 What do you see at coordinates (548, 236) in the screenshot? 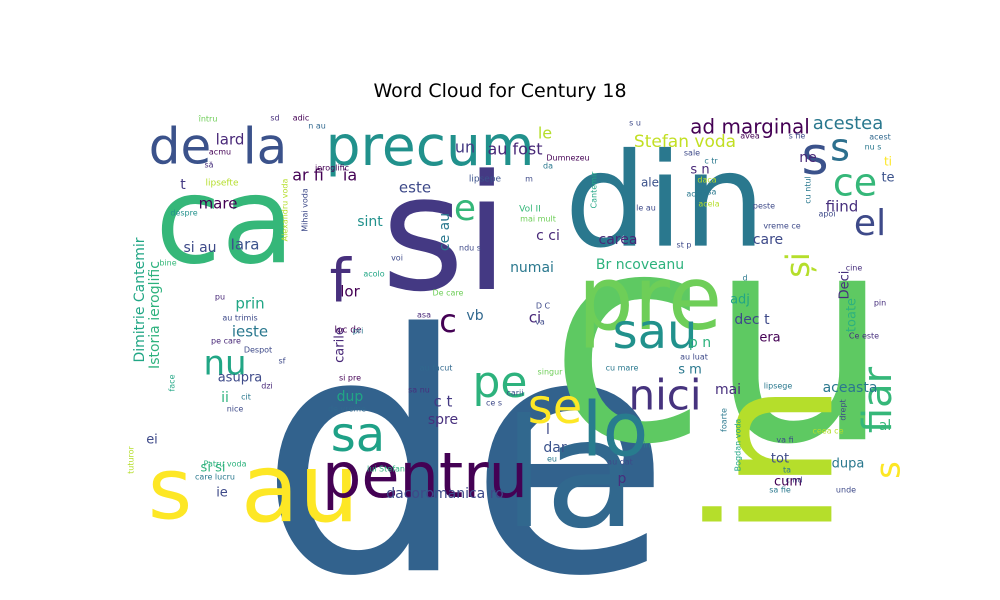
I see `word-53: c ci` at bounding box center [548, 236].